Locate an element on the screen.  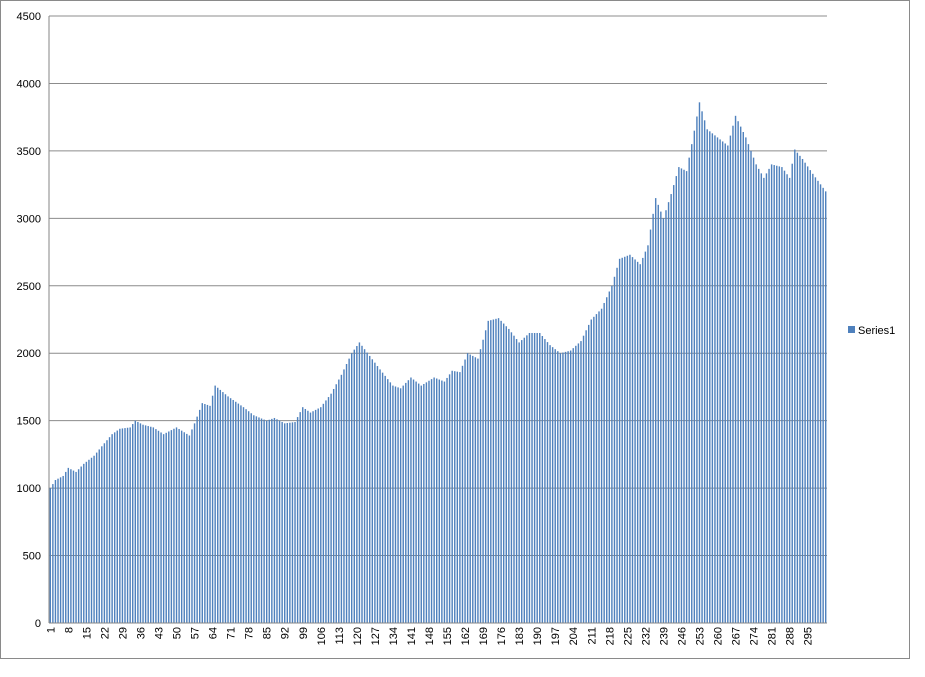
x-tick-label-99: 99 is located at coordinates (304, 633).